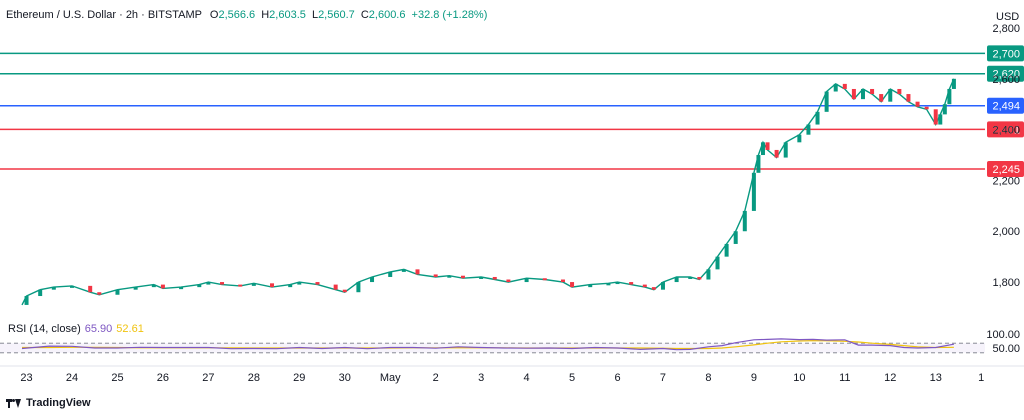 This screenshot has height=420, width=1024. Describe the element at coordinates (1006, 349) in the screenshot. I see `rsi-tick-label: 50.00` at that location.